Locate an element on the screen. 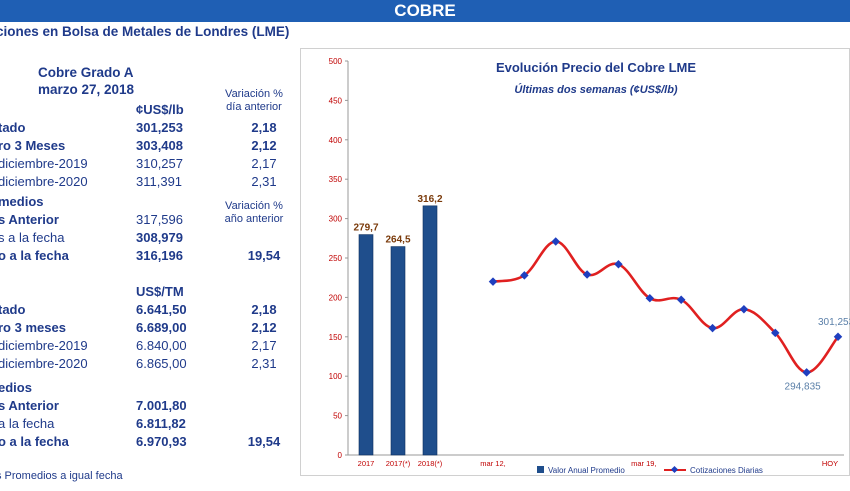 The width and height of the screenshot is (850, 491). y-tick-label: 50 is located at coordinates (337, 416).